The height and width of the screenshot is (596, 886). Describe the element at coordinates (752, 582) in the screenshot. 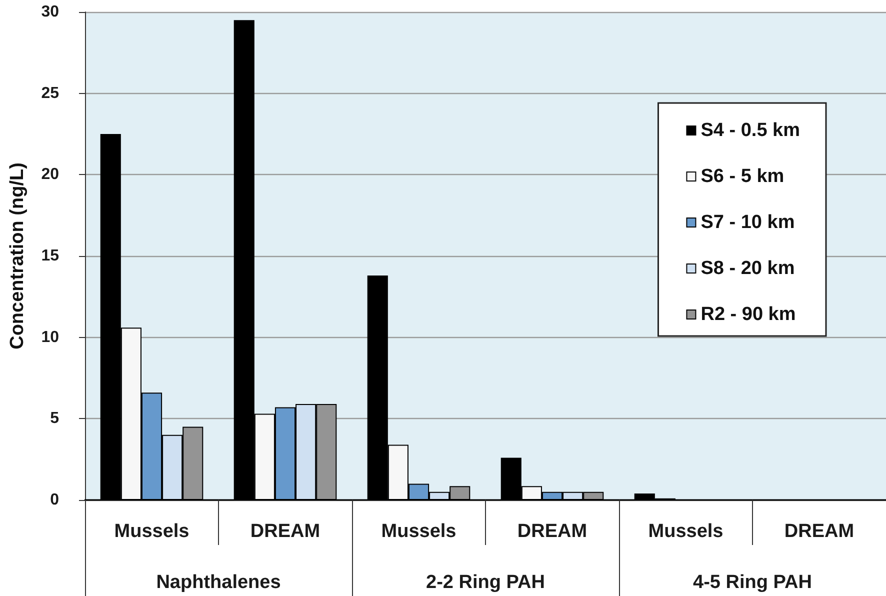

I see `text: 4-5 Ring PAH` at that location.